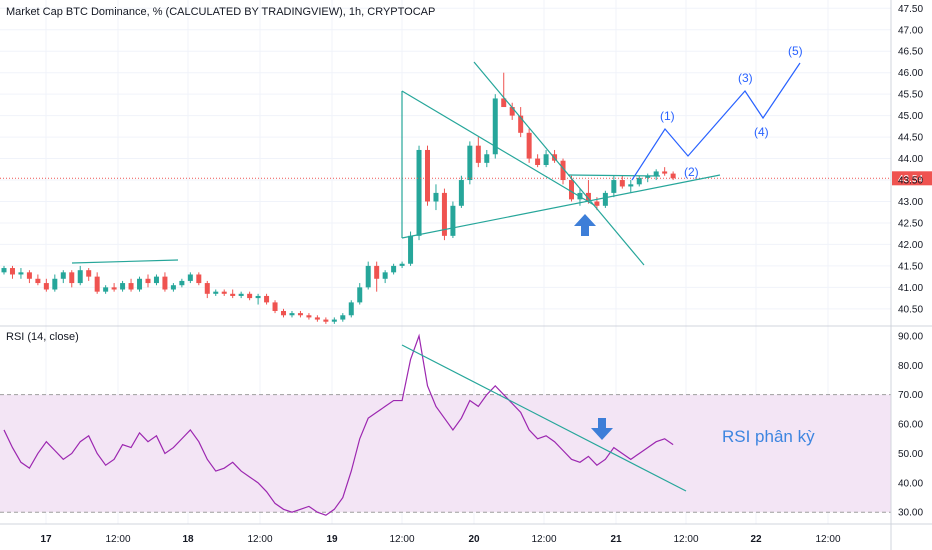 The width and height of the screenshot is (932, 550). I want to click on x-tick-label: 18, so click(188, 539).